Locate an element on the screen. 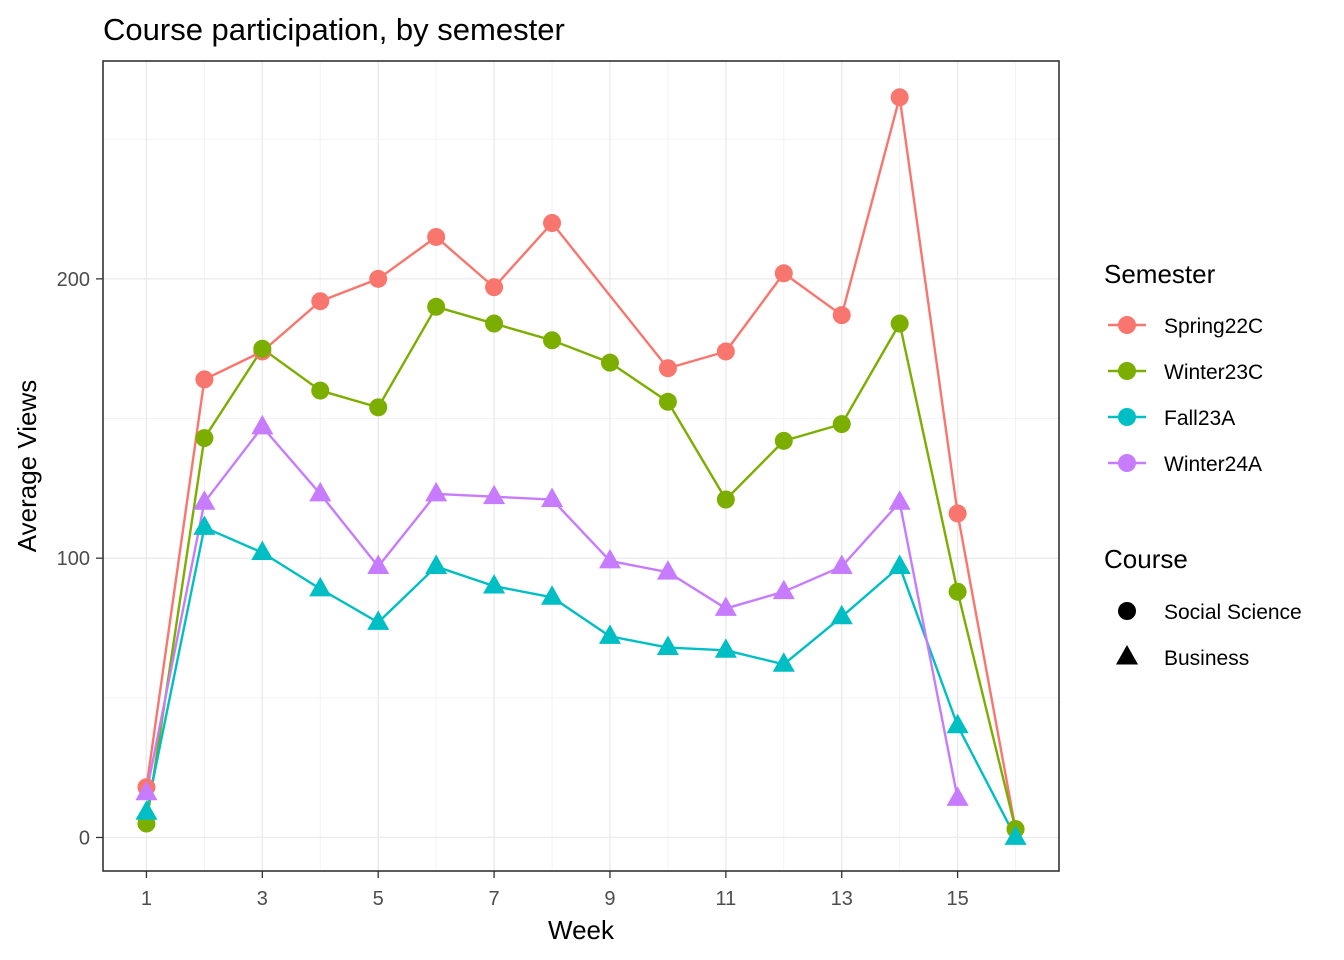 This screenshot has height=960, width=1344. x-tick-label: 9 is located at coordinates (609, 899).